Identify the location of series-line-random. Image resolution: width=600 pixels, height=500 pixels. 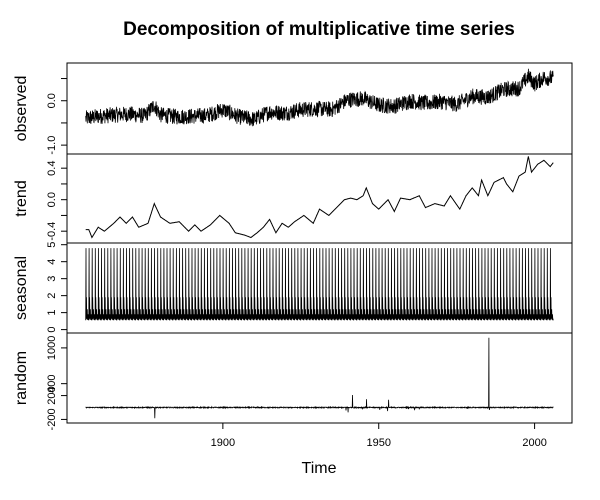
(319, 378).